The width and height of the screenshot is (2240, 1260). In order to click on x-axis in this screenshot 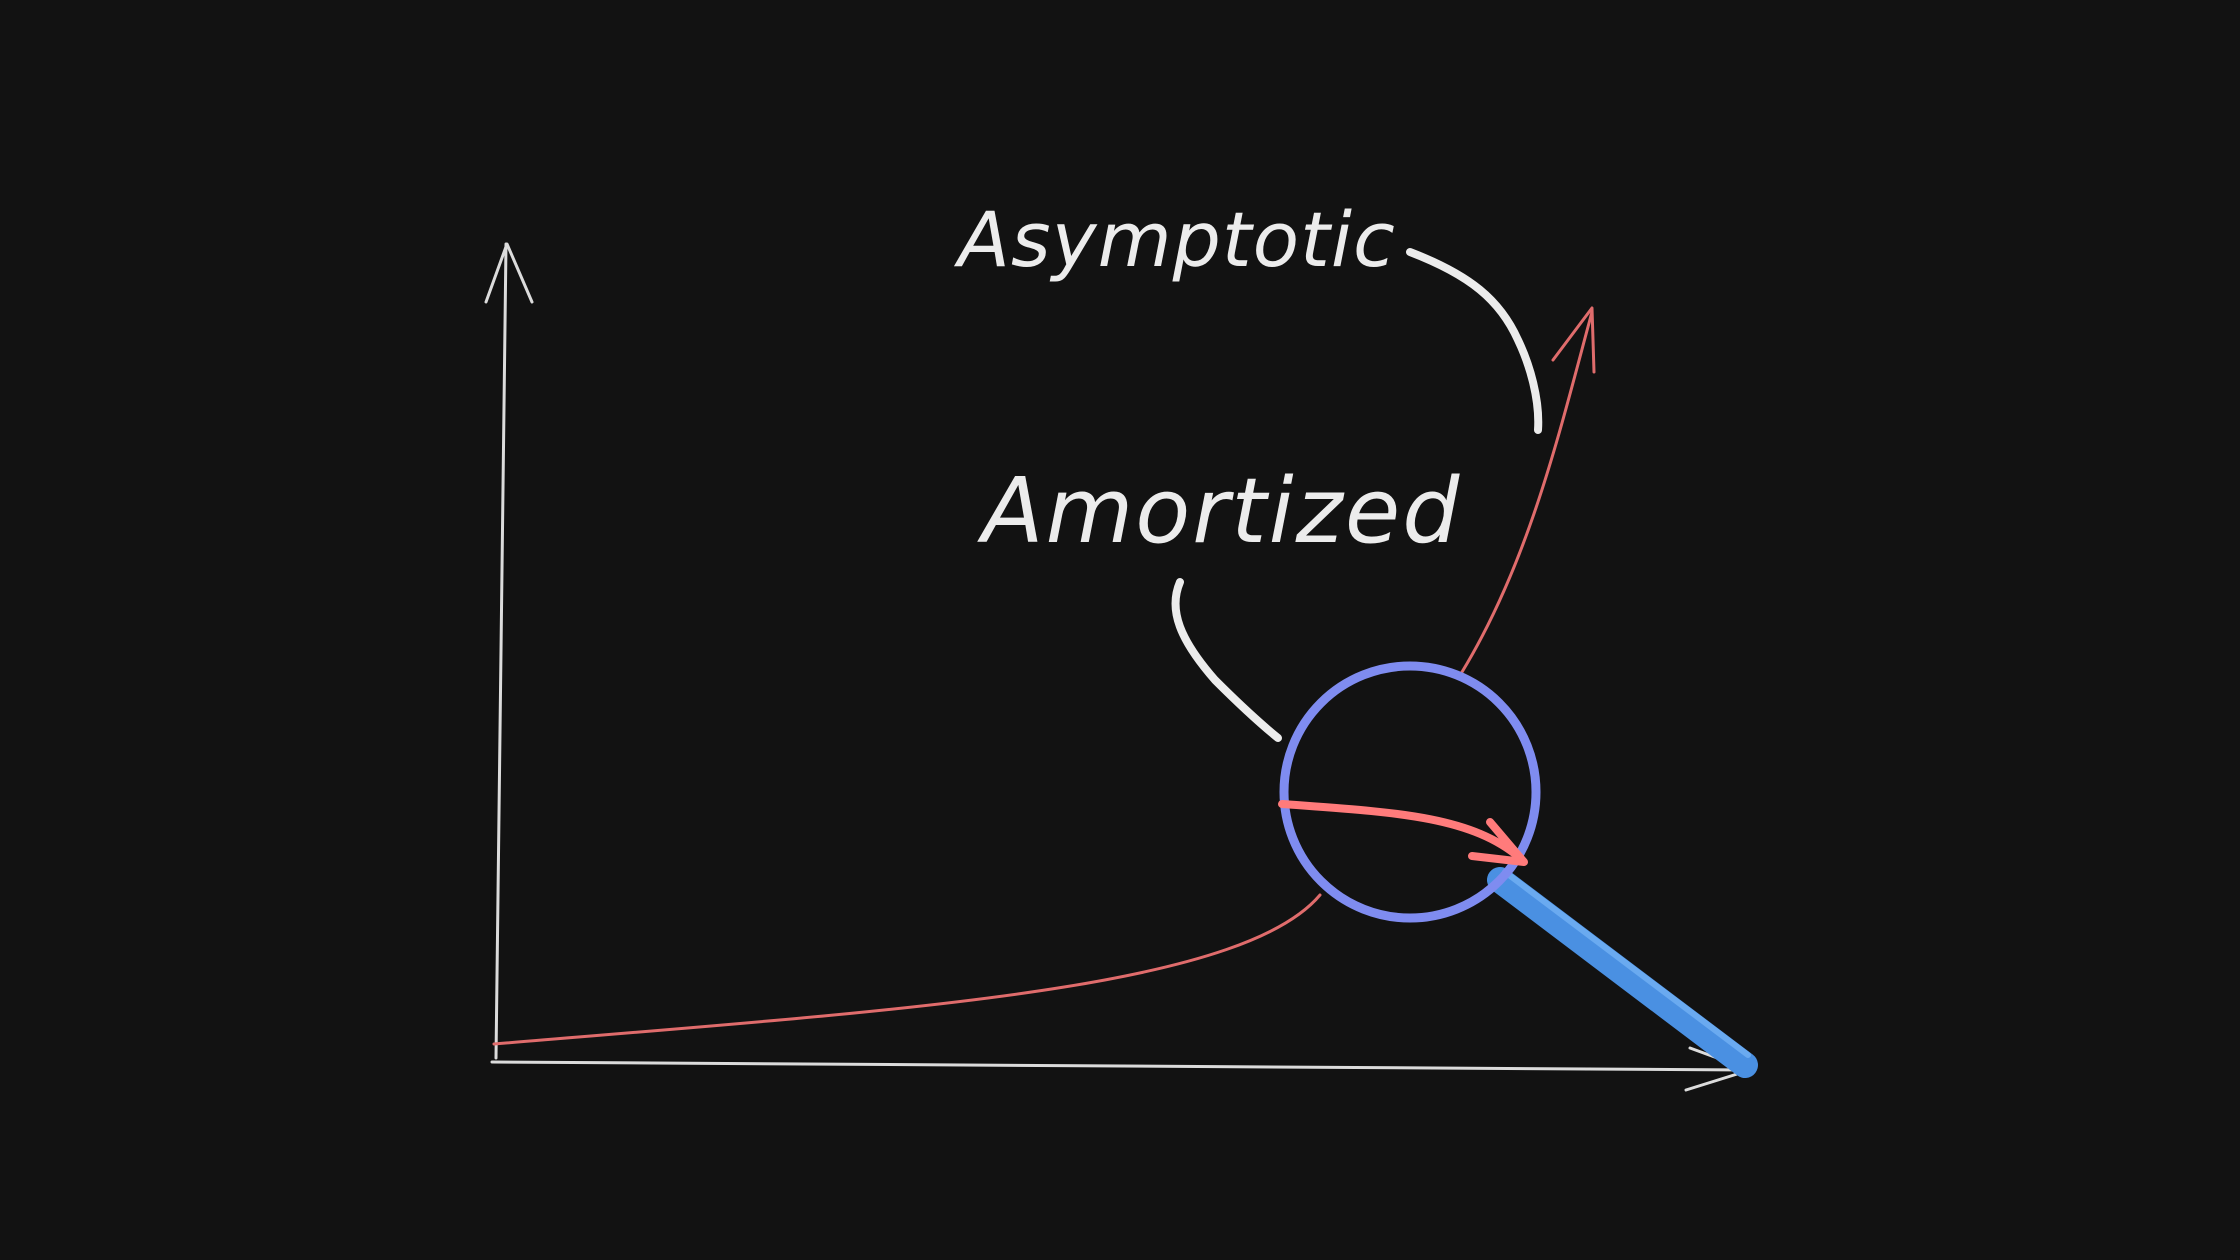, I will do `click(1121, 1069)`.